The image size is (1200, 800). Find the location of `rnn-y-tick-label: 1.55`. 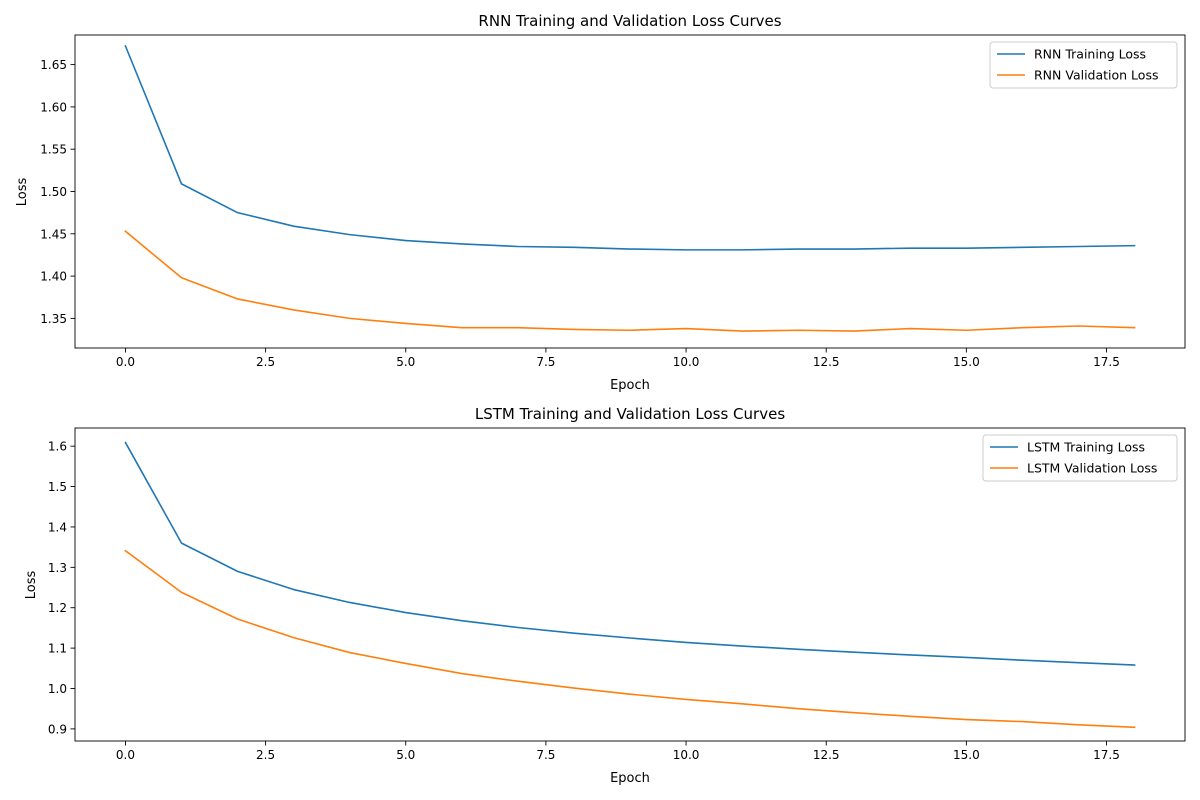

rnn-y-tick-label: 1.55 is located at coordinates (53, 150).